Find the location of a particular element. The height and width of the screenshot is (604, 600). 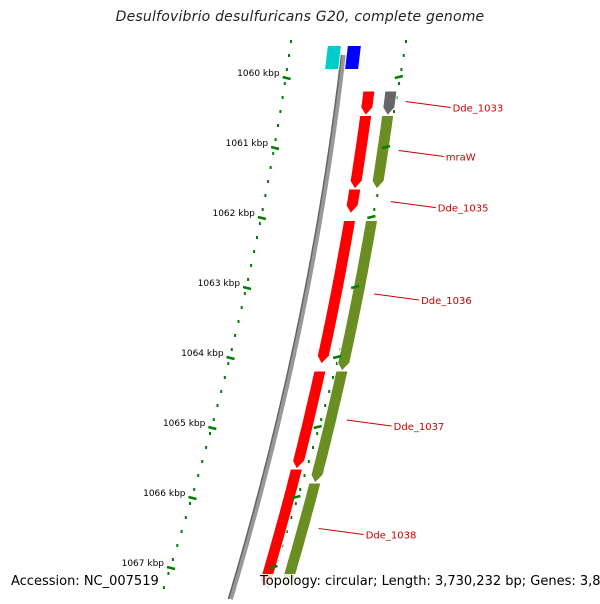

gene-feature-dde-1035-forward is located at coordinates (353, 201).